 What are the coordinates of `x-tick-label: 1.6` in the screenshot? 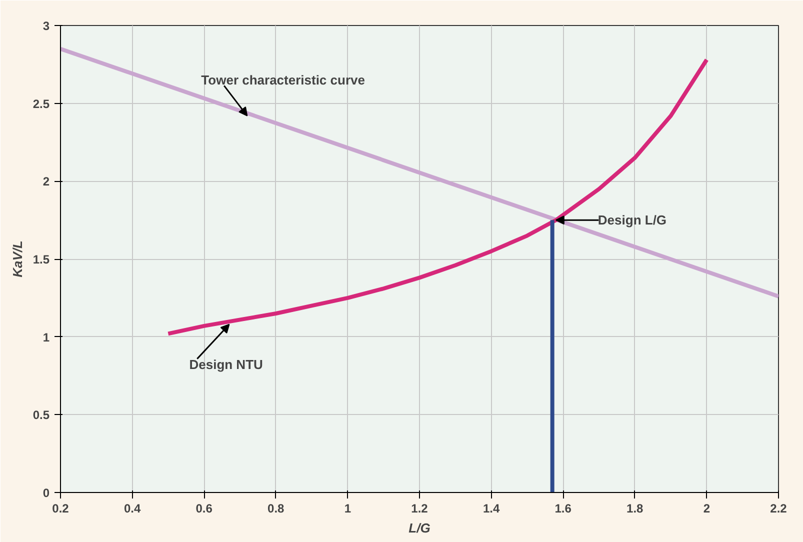 It's located at (563, 509).